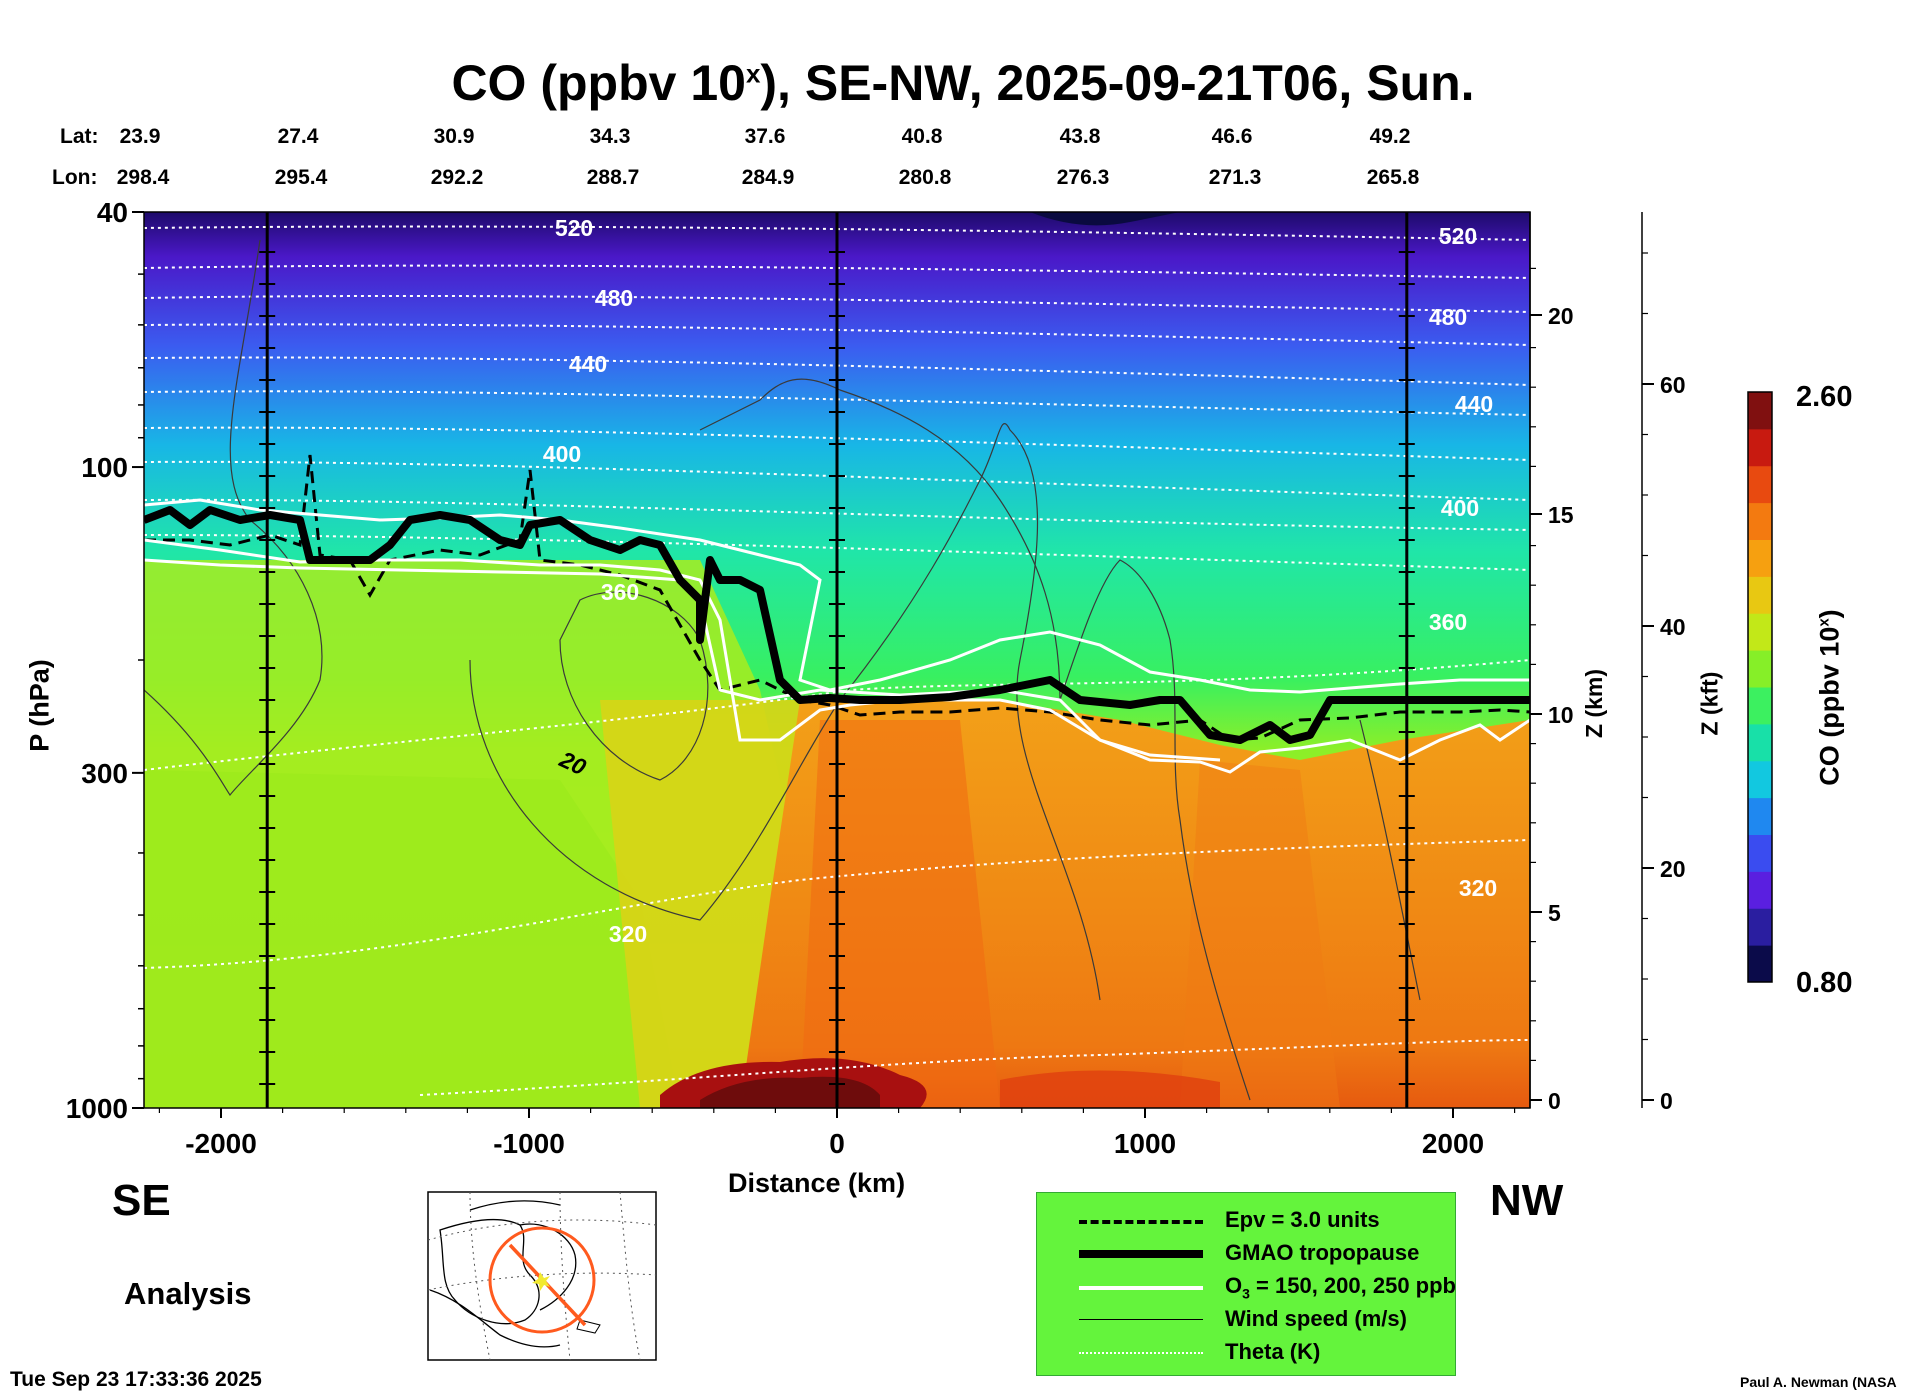 The width and height of the screenshot is (1926, 1394). What do you see at coordinates (1666, 1101) in the screenshot?
I see `zkft-tick-label: 0` at bounding box center [1666, 1101].